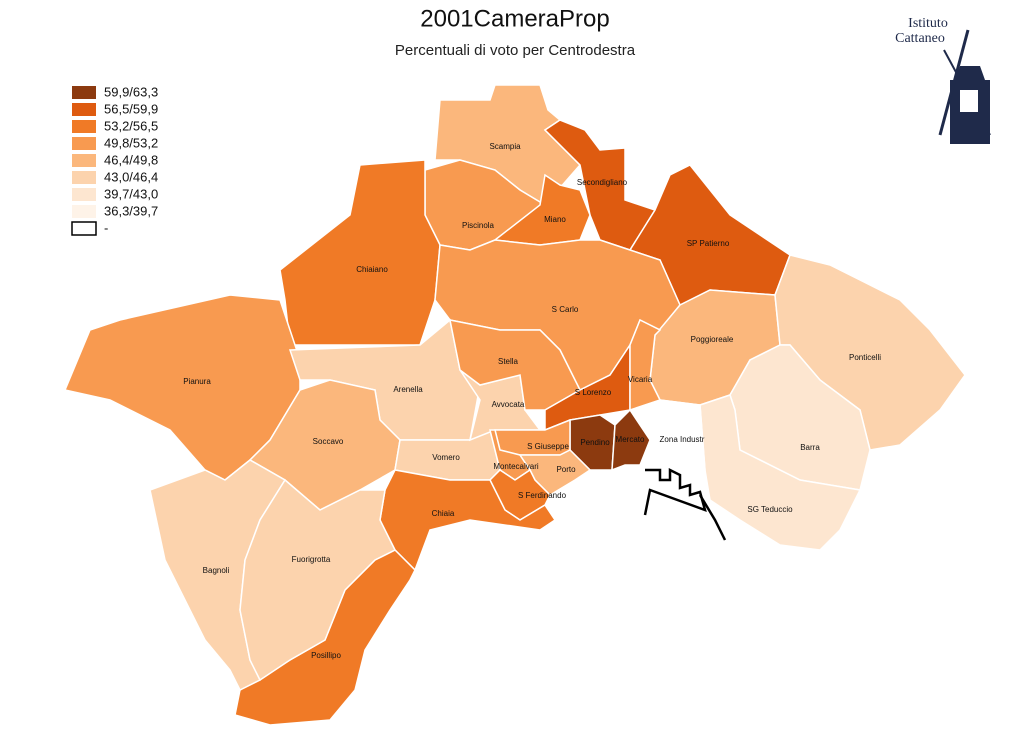  Describe the element at coordinates (446, 457) in the screenshot. I see `district-label: Vomero` at that location.